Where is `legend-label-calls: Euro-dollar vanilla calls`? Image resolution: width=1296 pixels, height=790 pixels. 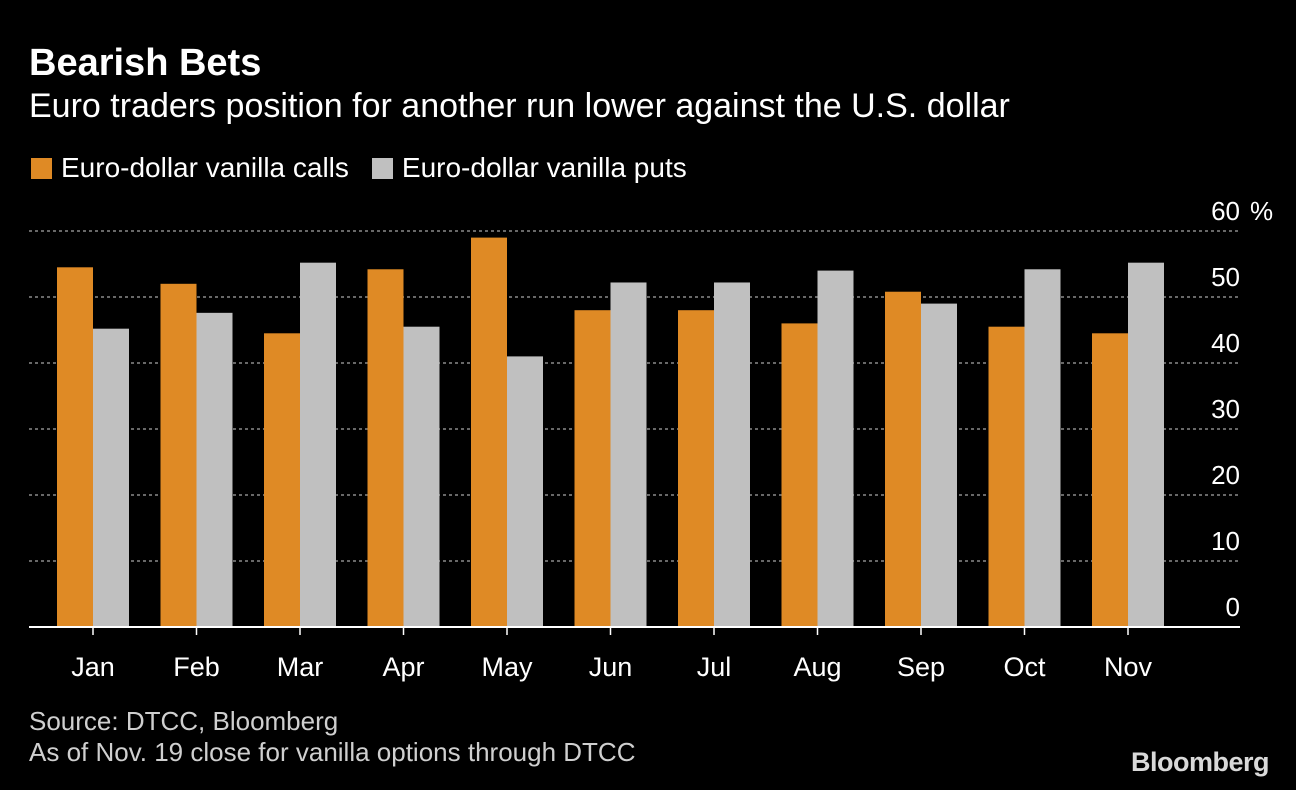 legend-label-calls: Euro-dollar vanilla calls is located at coordinates (205, 167).